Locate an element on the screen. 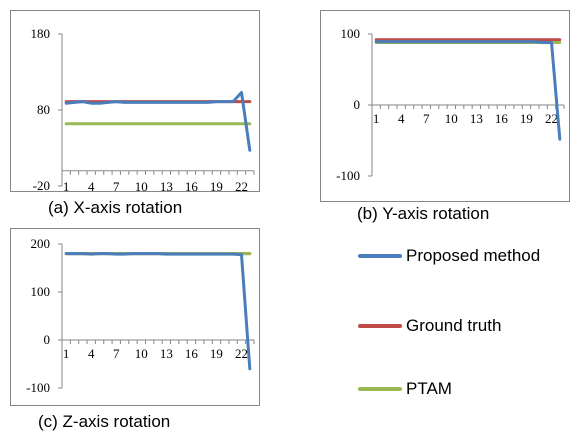 The width and height of the screenshot is (581, 440). legend-item-ground-truth: Ground truth is located at coordinates (429, 326).